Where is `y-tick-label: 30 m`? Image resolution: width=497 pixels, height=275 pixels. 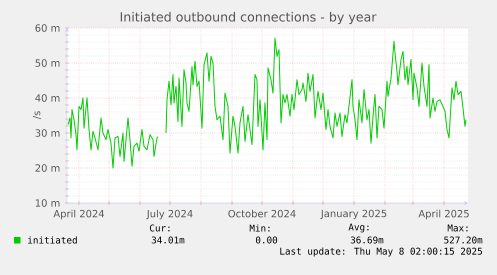 y-tick-label: 30 m is located at coordinates (48, 133).